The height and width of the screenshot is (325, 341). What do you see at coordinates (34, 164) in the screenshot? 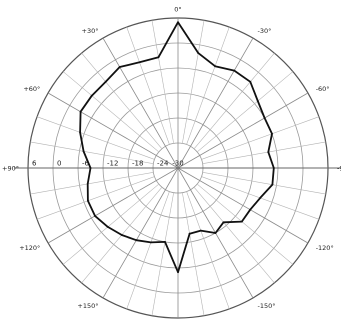
I see `radial-tick-label: 6` at bounding box center [34, 164].